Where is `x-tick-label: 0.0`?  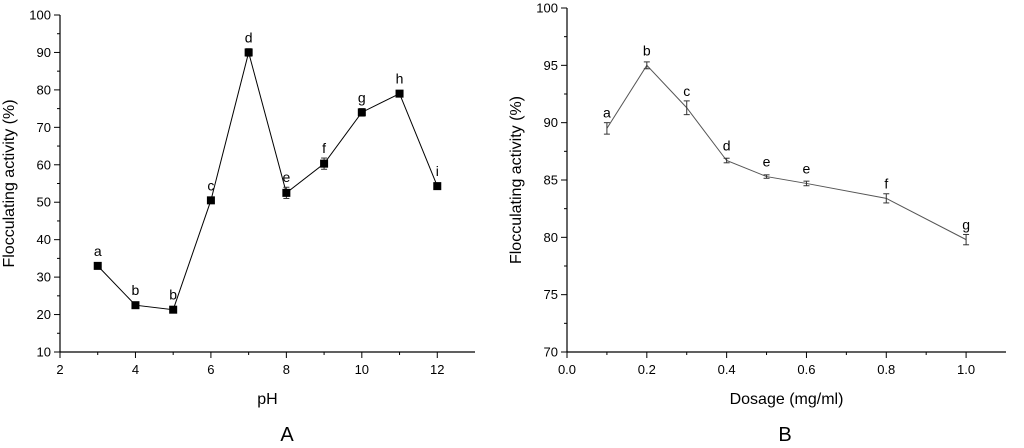 x-tick-label: 0.0 is located at coordinates (567, 369).